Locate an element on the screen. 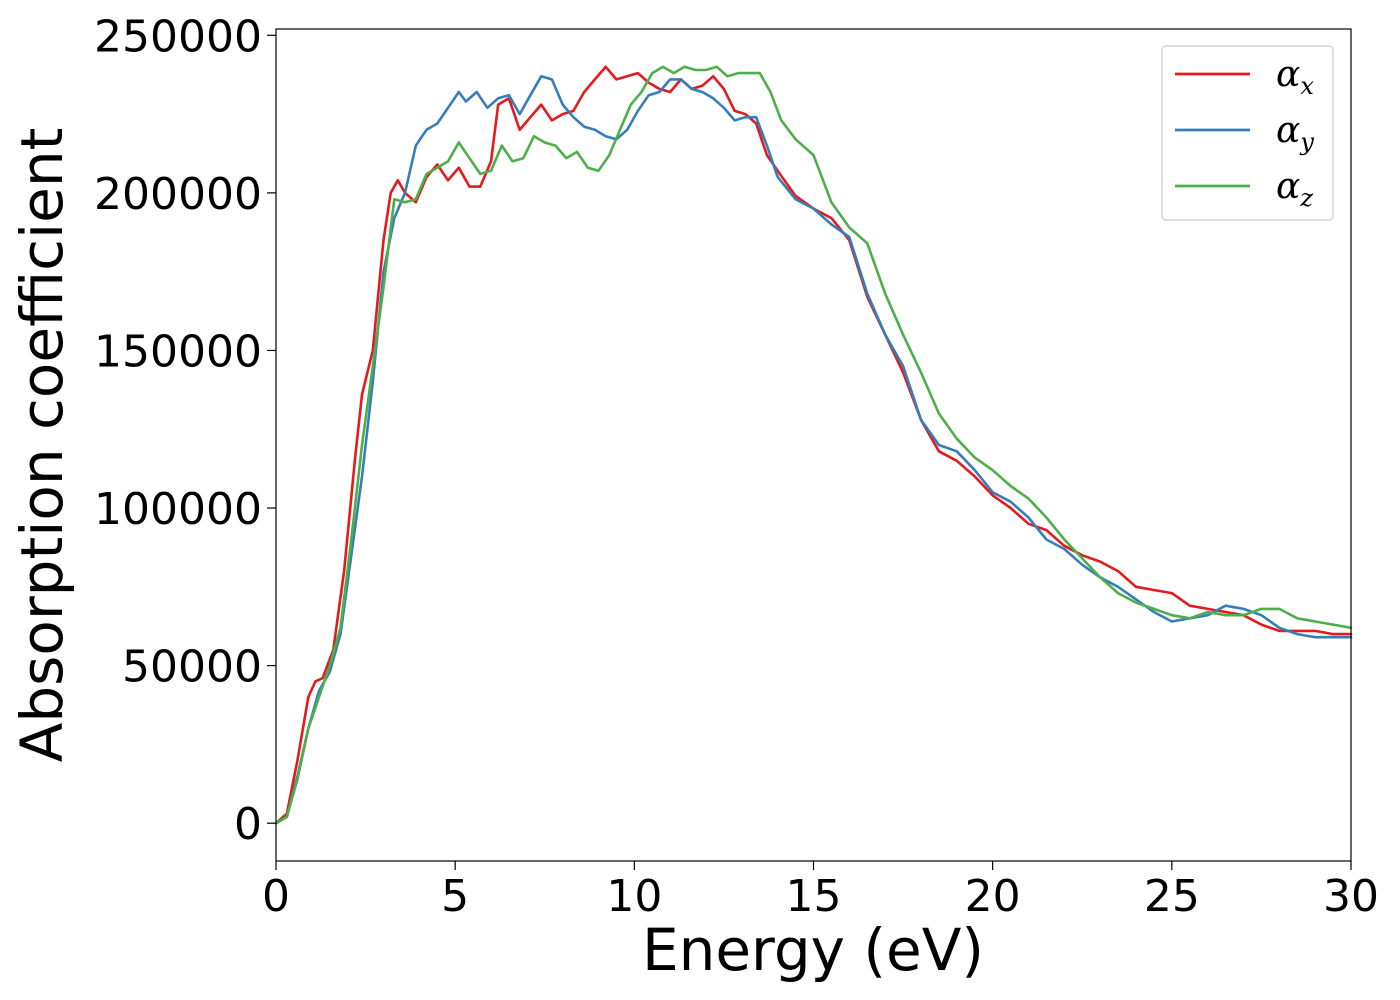  x-tick-label: 10 is located at coordinates (634, 896).